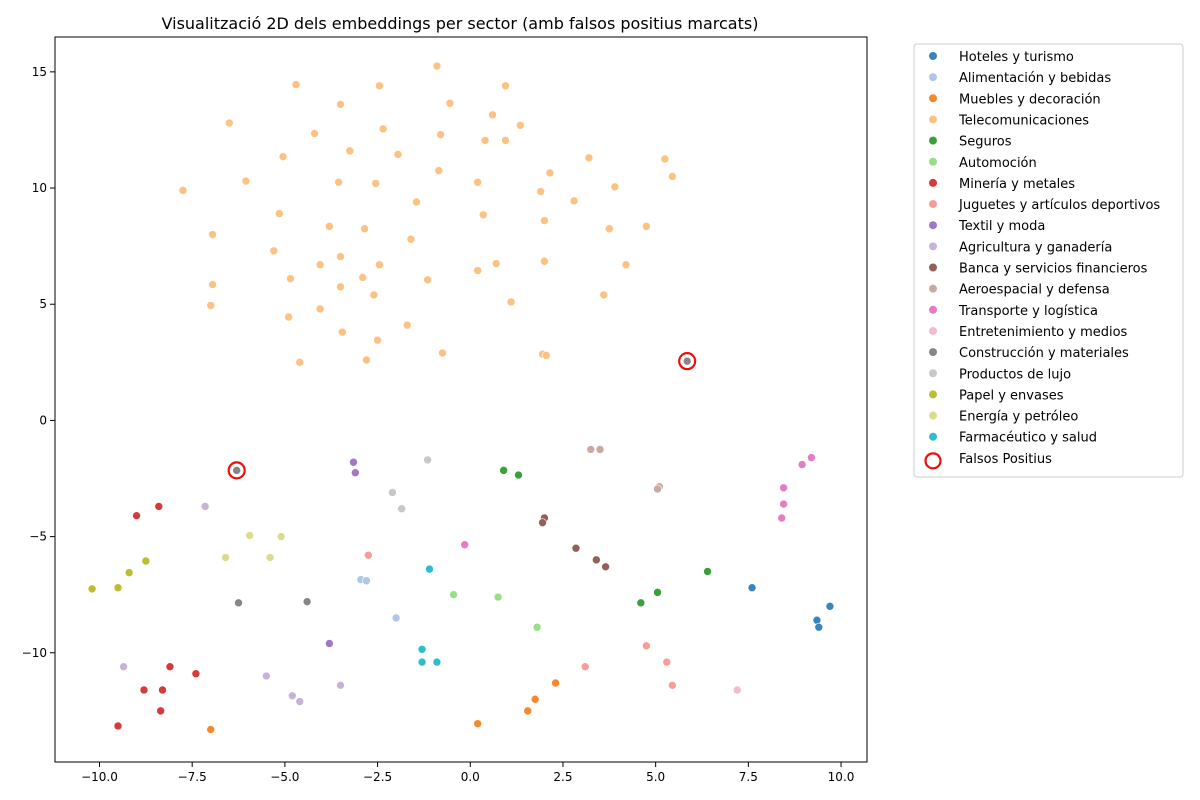 The height and width of the screenshot is (800, 1200). I want to click on legend-box, so click(1048, 260).